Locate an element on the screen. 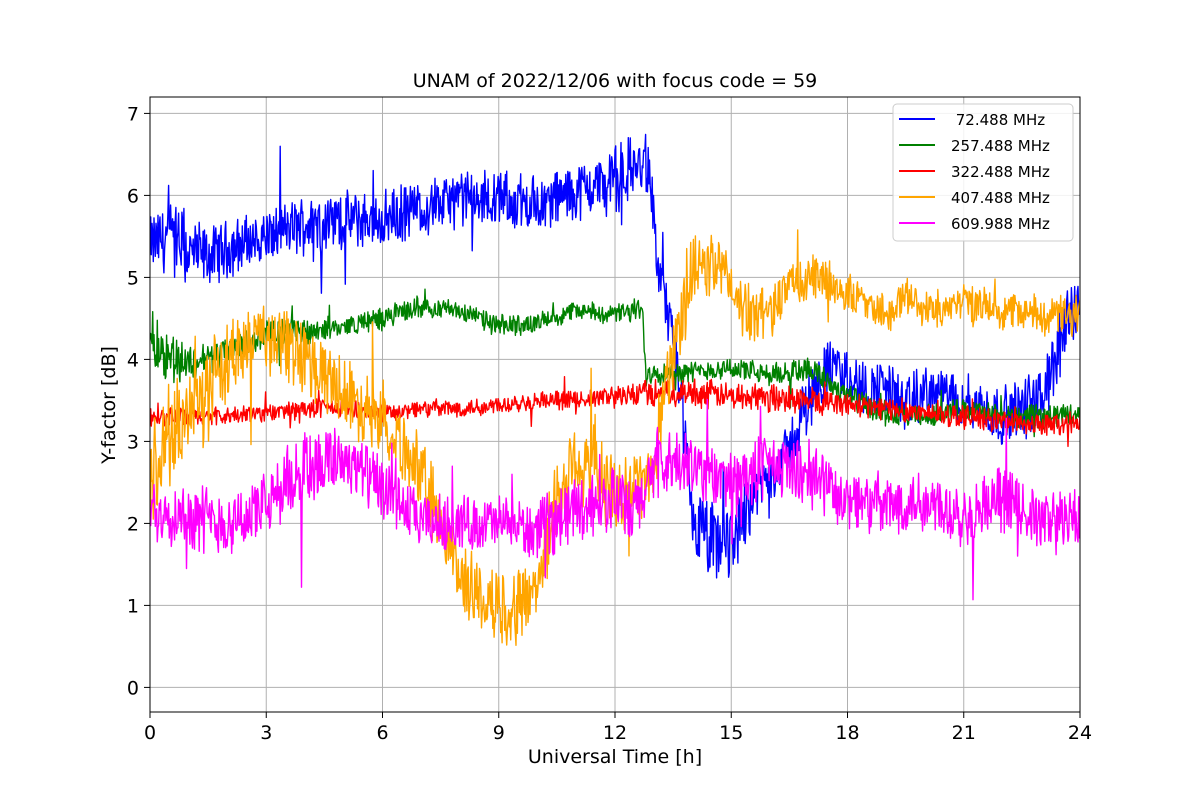 This screenshot has height=800, width=1200. x-tick-label: 0 is located at coordinates (150, 733).